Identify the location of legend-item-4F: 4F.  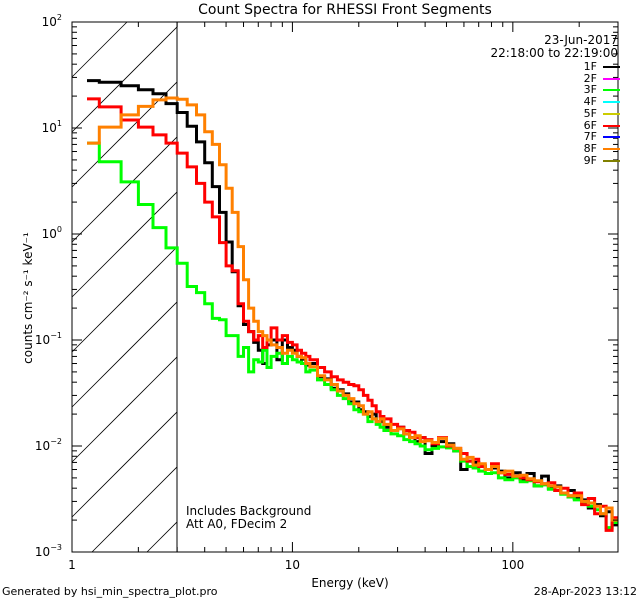
(590, 101).